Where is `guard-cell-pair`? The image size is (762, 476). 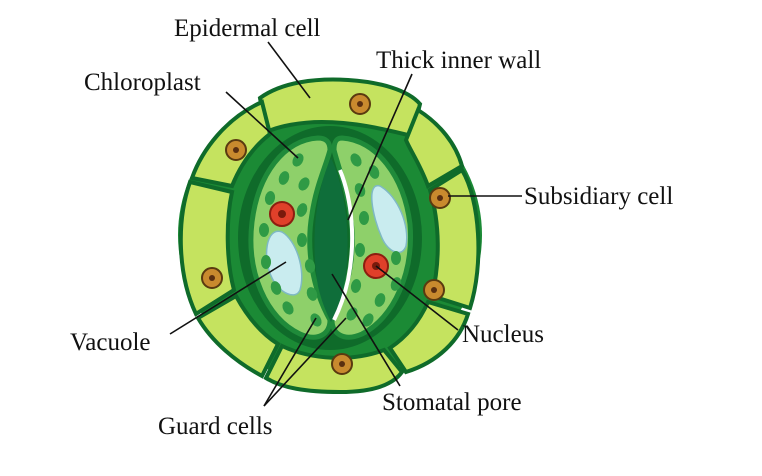 guard-cell-pair is located at coordinates (330, 238).